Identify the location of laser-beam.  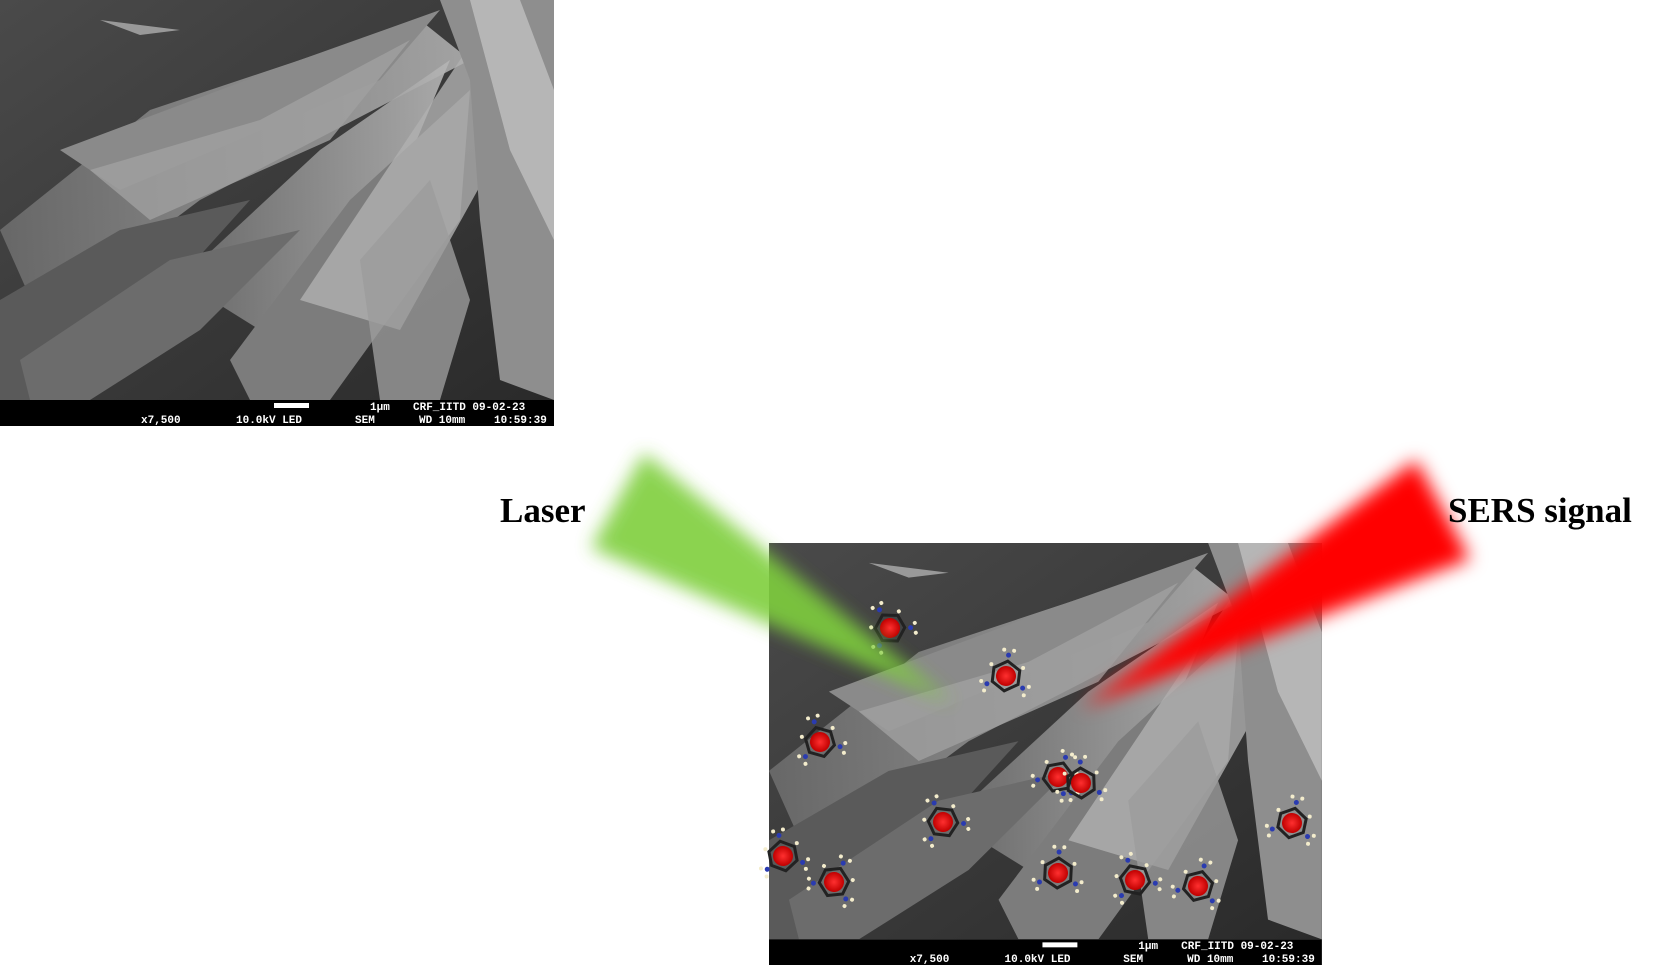
(772, 578).